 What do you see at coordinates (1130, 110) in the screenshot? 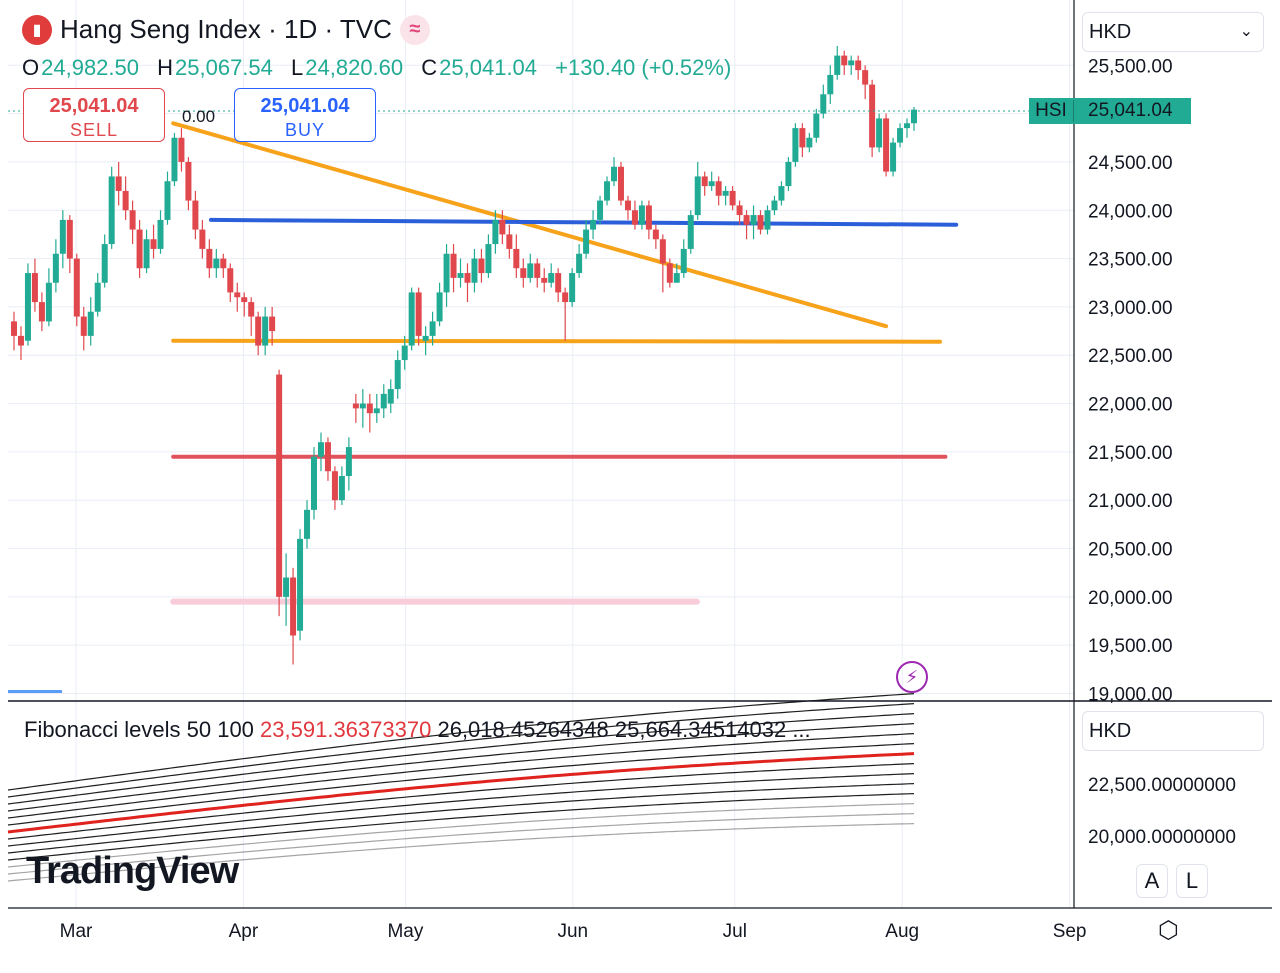
I see `price-tag-value: 25,041.04` at bounding box center [1130, 110].